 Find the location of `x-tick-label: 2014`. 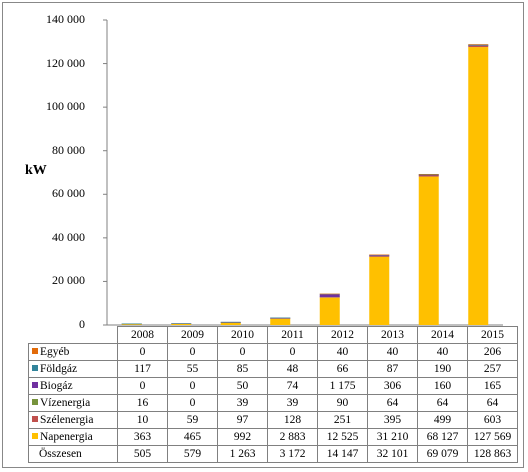

x-tick-label: 2014 is located at coordinates (442, 335).